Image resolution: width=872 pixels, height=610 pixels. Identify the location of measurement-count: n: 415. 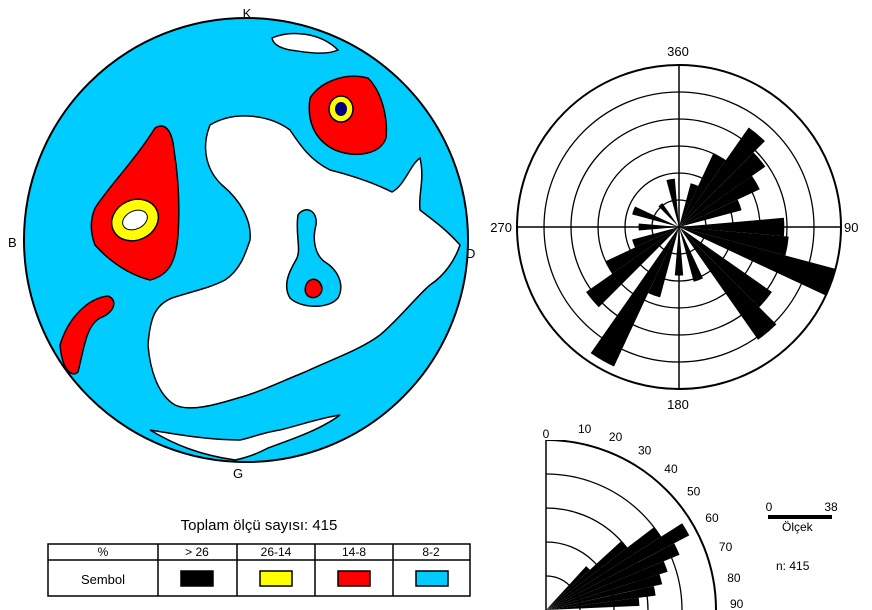
(793, 566).